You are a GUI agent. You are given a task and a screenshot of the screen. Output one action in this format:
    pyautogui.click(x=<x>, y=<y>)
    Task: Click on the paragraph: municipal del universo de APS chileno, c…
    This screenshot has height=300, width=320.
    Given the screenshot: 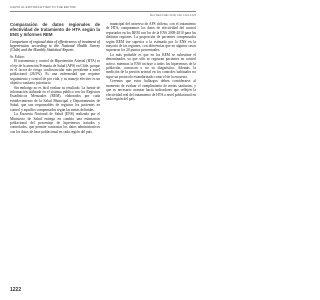 What is the action you would take?
    pyautogui.click(x=151, y=37)
    